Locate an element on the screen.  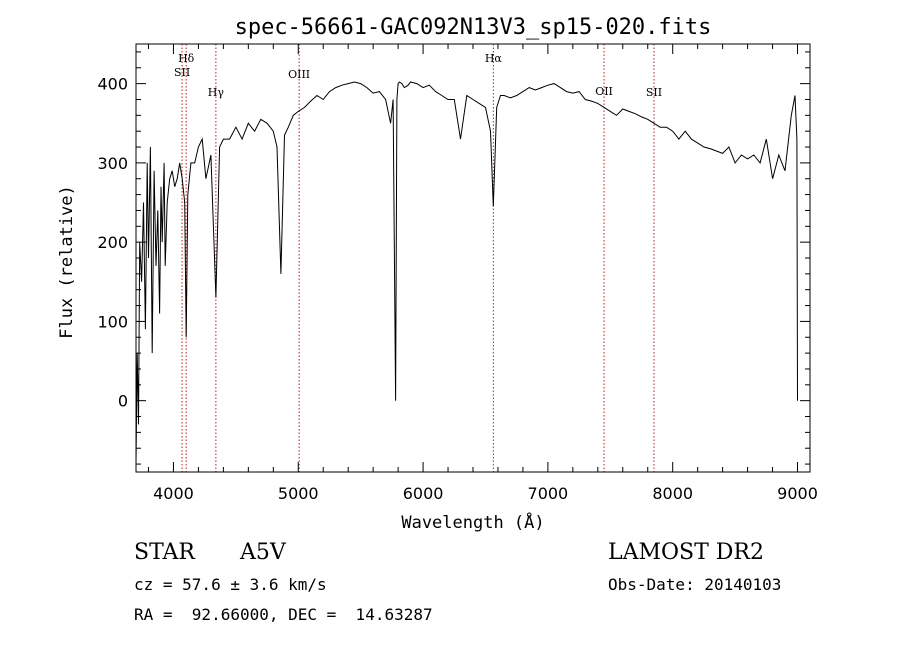
x-tick-label: 4000 is located at coordinates (173, 493).